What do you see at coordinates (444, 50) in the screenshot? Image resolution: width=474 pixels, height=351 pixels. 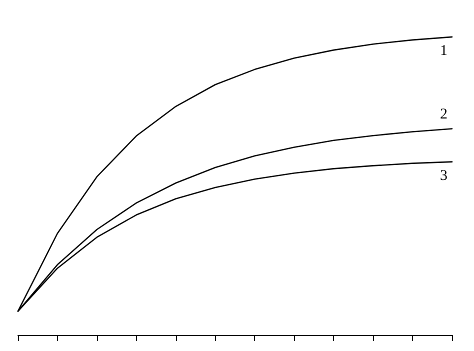 I see `series-label: 1` at bounding box center [444, 50].